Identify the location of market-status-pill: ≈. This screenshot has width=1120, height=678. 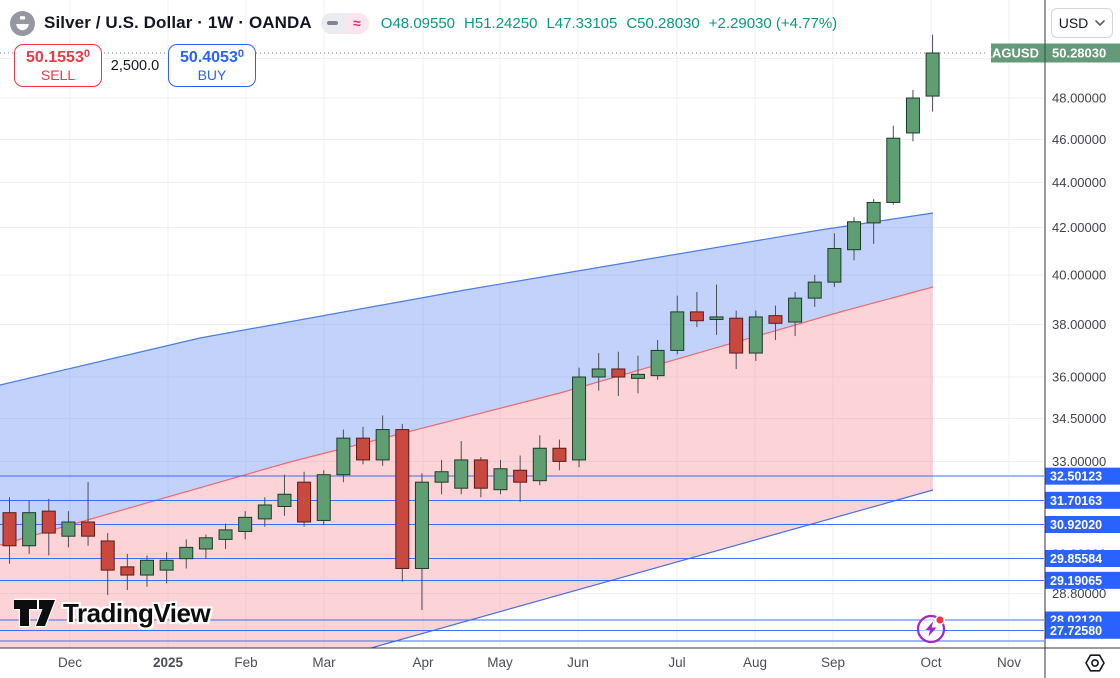
(344, 23).